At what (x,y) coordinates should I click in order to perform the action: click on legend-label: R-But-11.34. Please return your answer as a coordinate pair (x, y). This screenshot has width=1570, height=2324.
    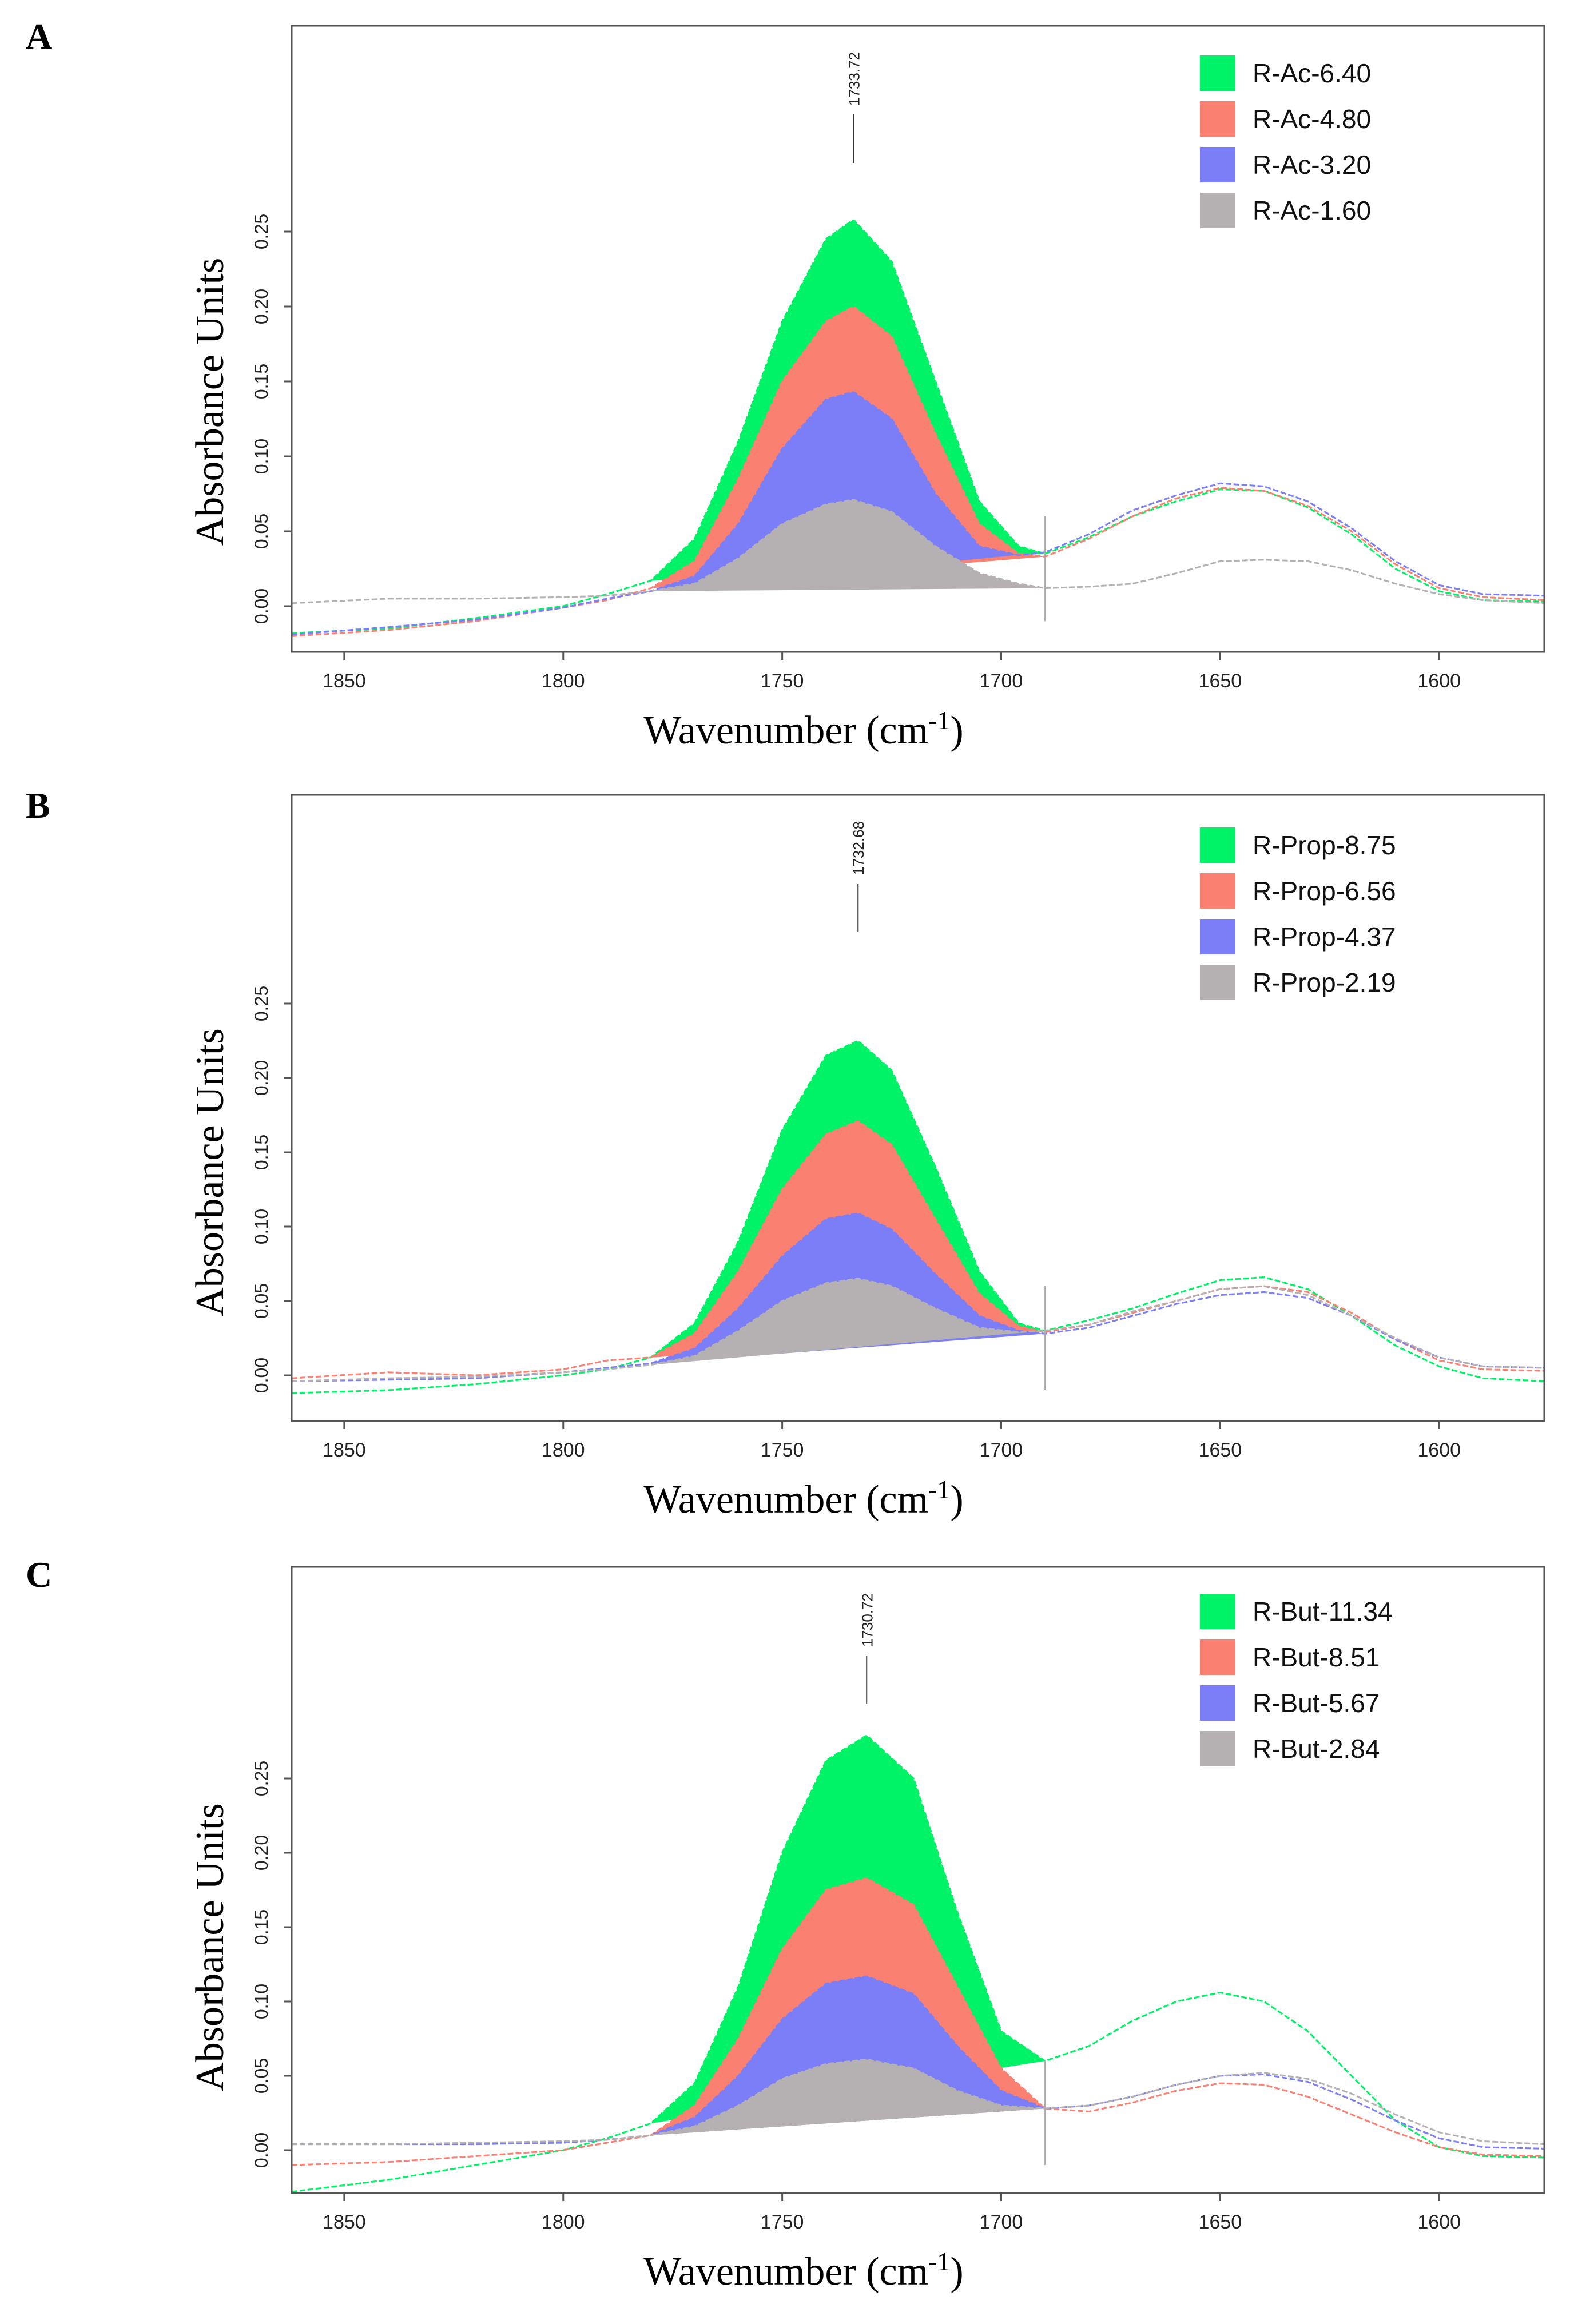
    Looking at the image, I should click on (1323, 1611).